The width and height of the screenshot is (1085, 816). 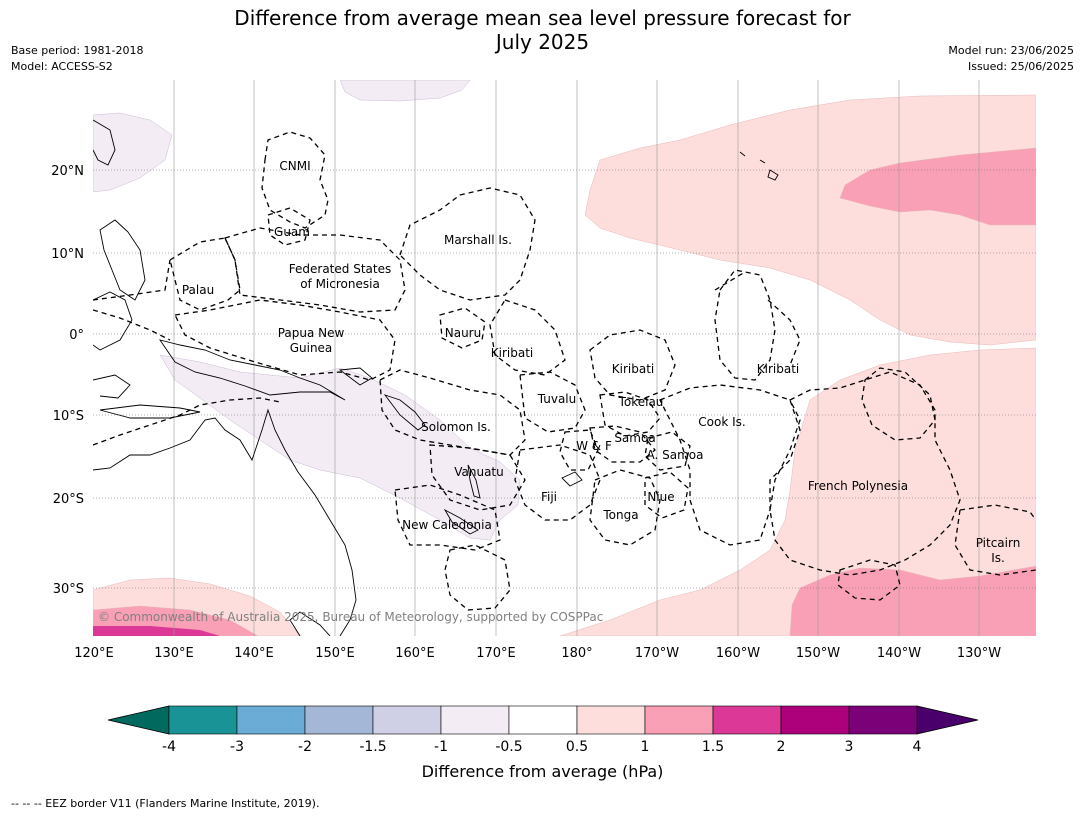 What do you see at coordinates (869, 580) in the screenshot?
I see `eez-austral` at bounding box center [869, 580].